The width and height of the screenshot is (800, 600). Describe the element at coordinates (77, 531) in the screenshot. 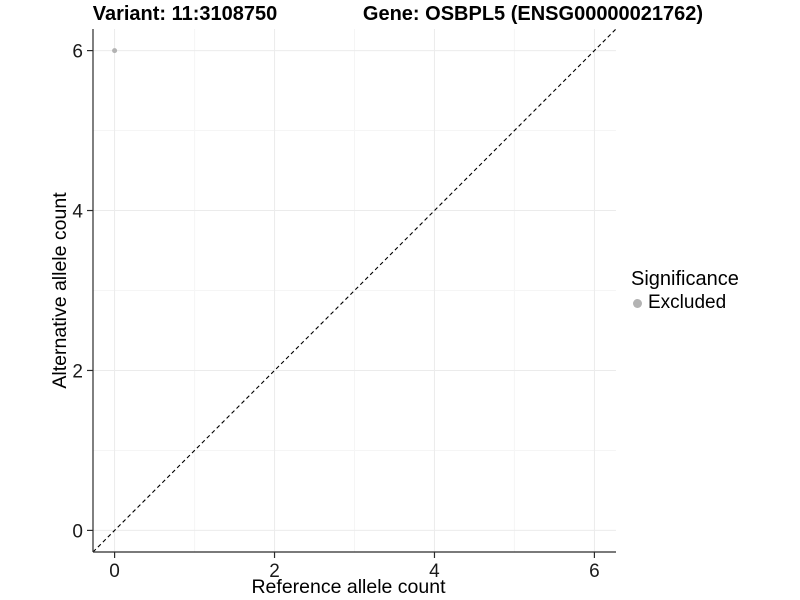

I see `y-tick-label: 0` at that location.